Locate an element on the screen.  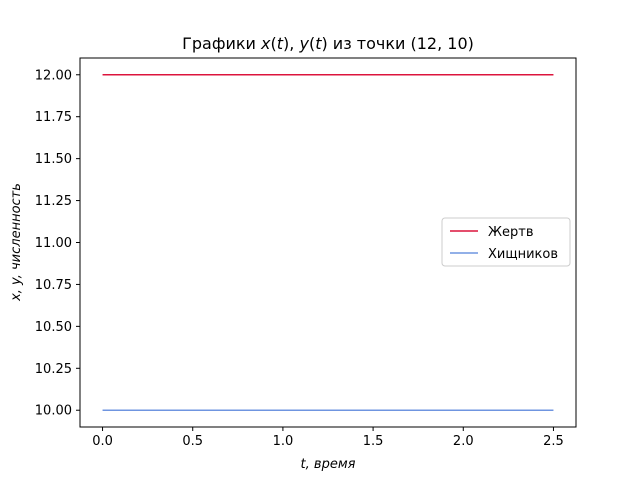
y-tick-label: 11.25 is located at coordinates (53, 201).